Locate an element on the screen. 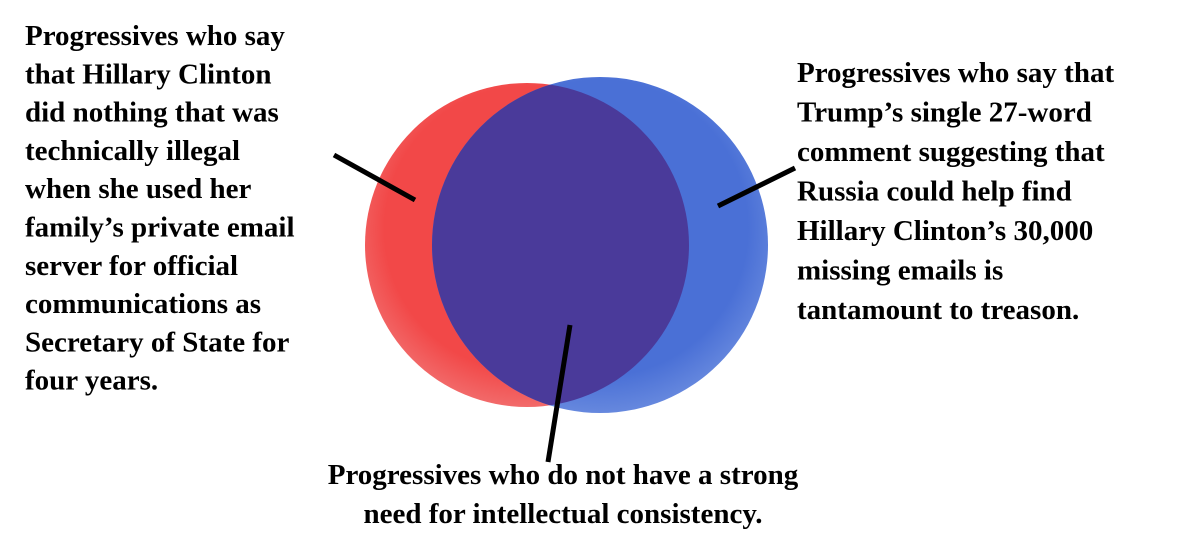  label-line: need for intellectual consistency. is located at coordinates (563, 514).